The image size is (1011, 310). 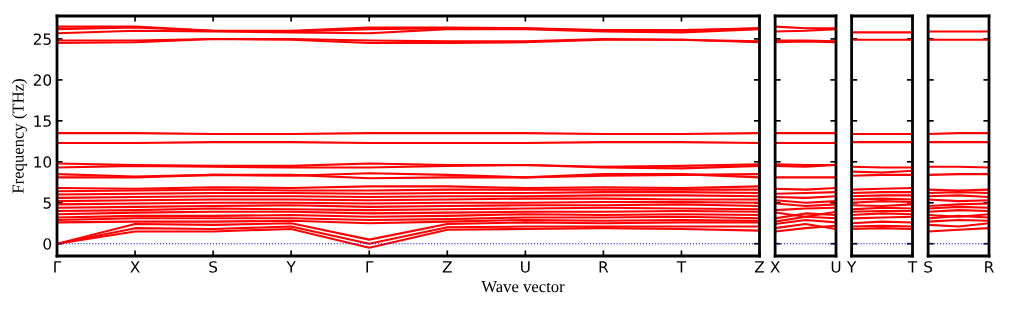 What do you see at coordinates (42, 121) in the screenshot?
I see `y-tick-label: 15` at bounding box center [42, 121].